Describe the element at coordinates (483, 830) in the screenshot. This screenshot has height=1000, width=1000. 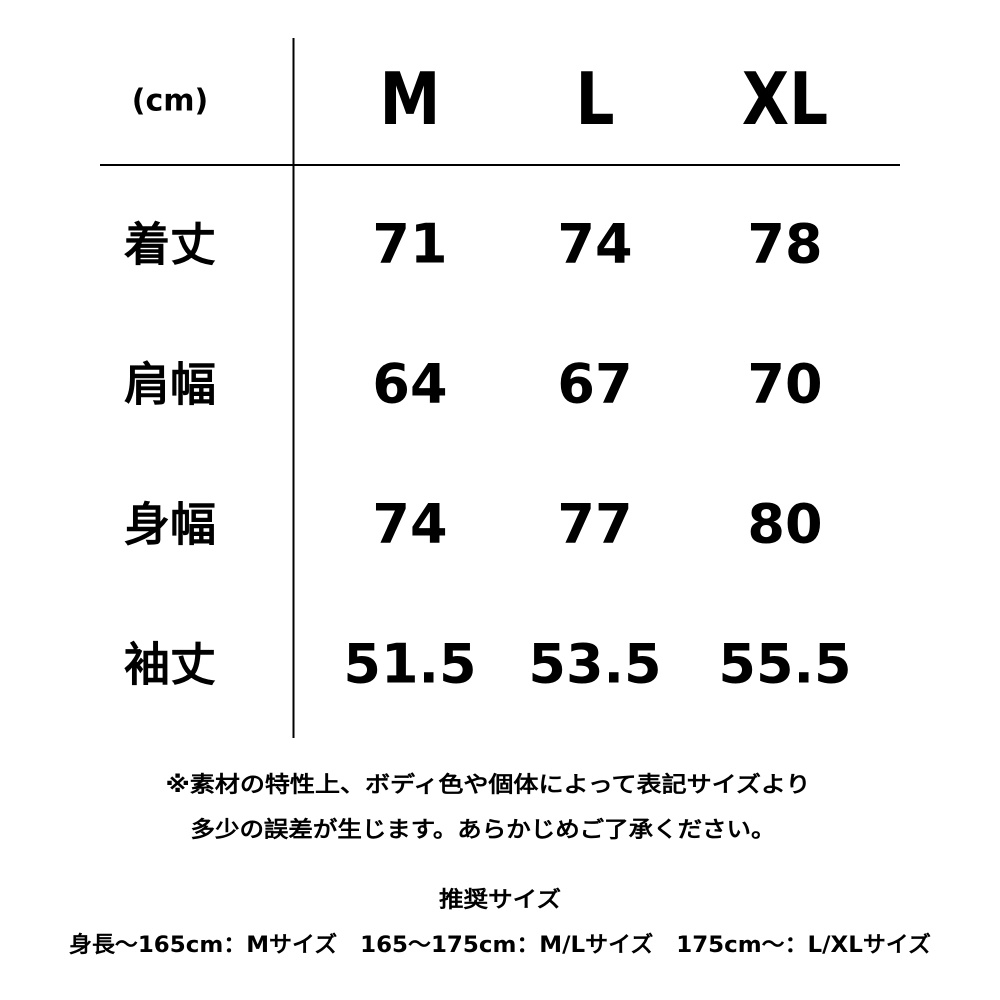
I see `note-line: 多少の誤差が生じます。あらかじめご了承ください。` at that location.